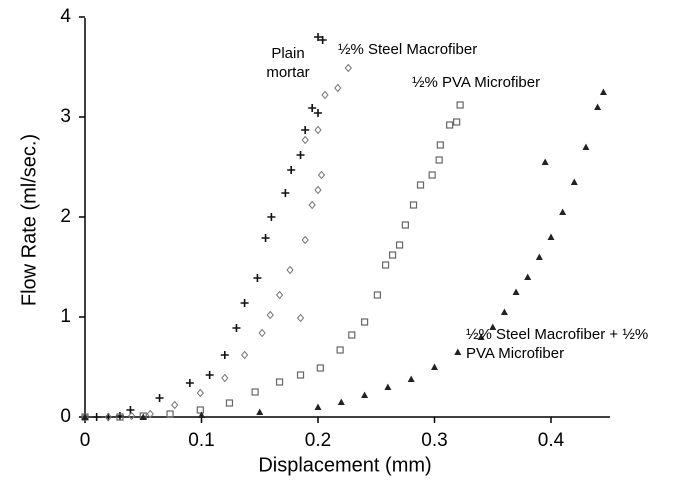  What do you see at coordinates (65, 416) in the screenshot?
I see `y-tick-label: 0` at bounding box center [65, 416].